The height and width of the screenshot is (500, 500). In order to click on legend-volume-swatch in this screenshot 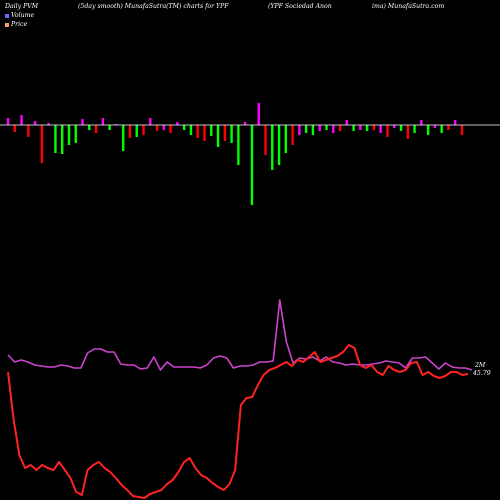, I will do `click(7, 15)`.